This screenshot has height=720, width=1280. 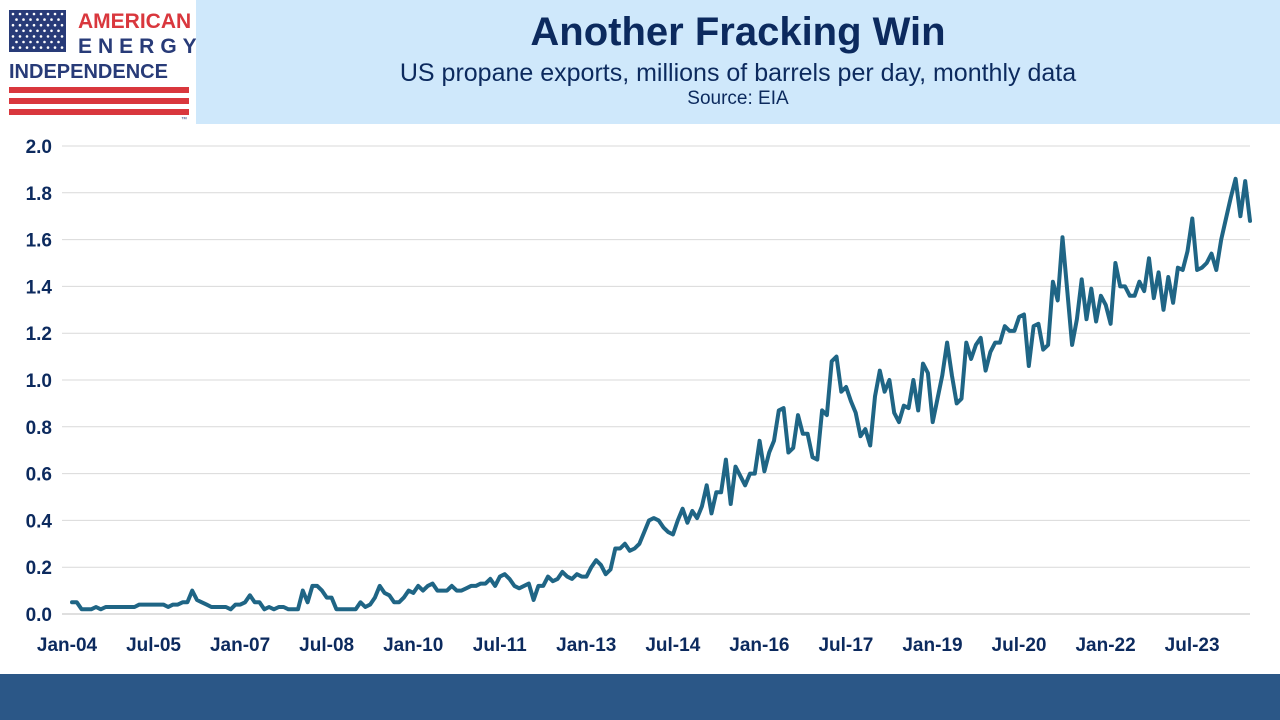 What do you see at coordinates (137, 46) in the screenshot?
I see `logo-text-energy: ENERGY` at bounding box center [137, 46].